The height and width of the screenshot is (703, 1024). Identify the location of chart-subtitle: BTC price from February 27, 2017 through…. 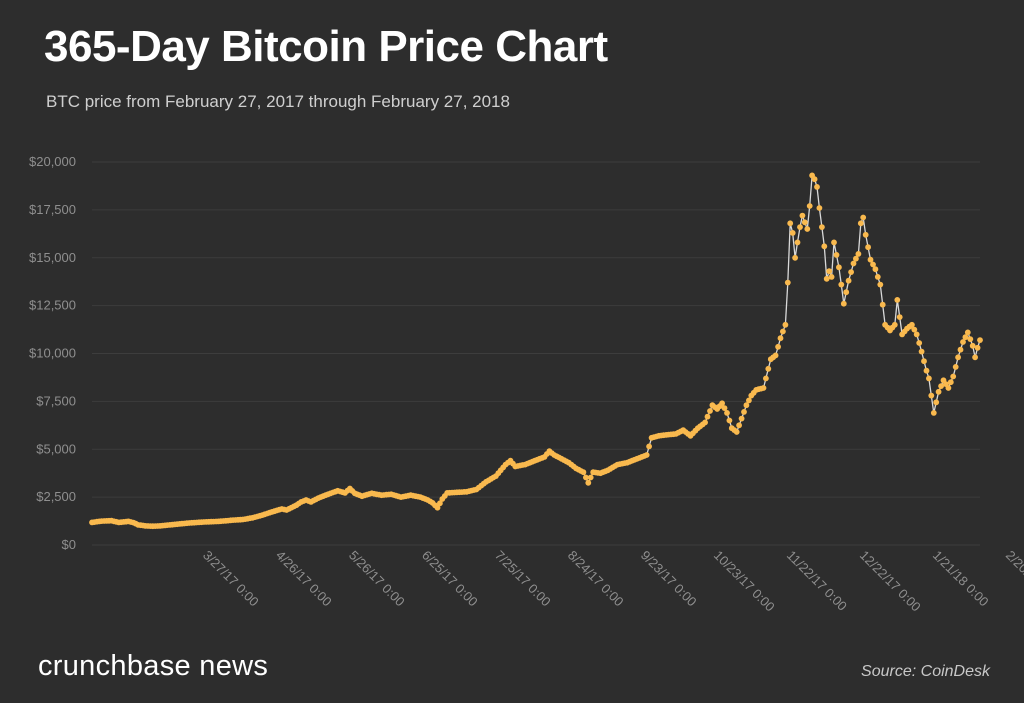
(278, 101).